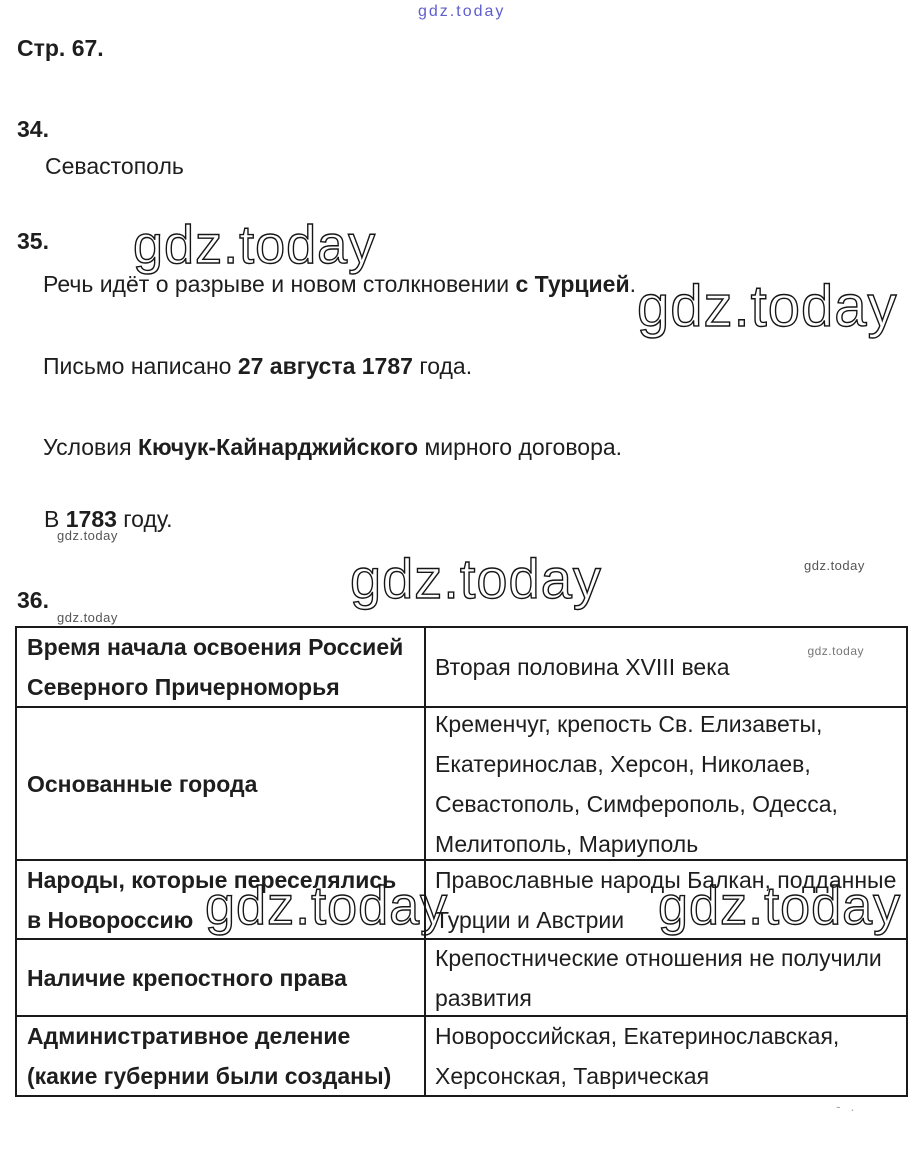 This screenshot has width=921, height=1157. Describe the element at coordinates (87, 617) in the screenshot. I see `gdz-watermark-small-3: gdz.today` at that location.